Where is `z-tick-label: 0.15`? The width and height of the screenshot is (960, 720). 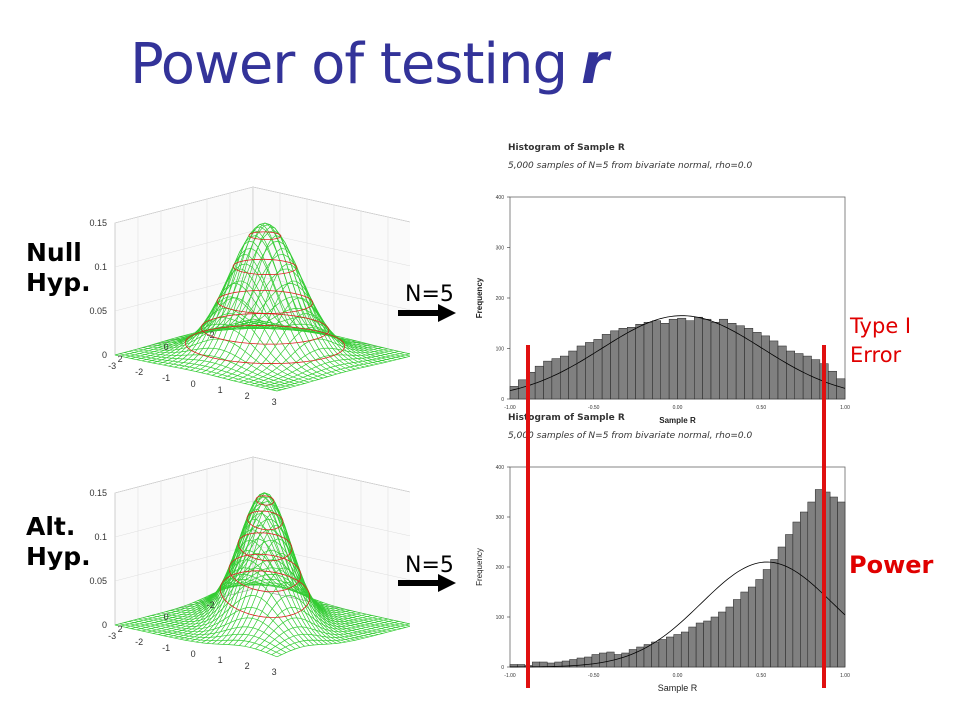
z-tick-label: 0.15 is located at coordinates (98, 223).